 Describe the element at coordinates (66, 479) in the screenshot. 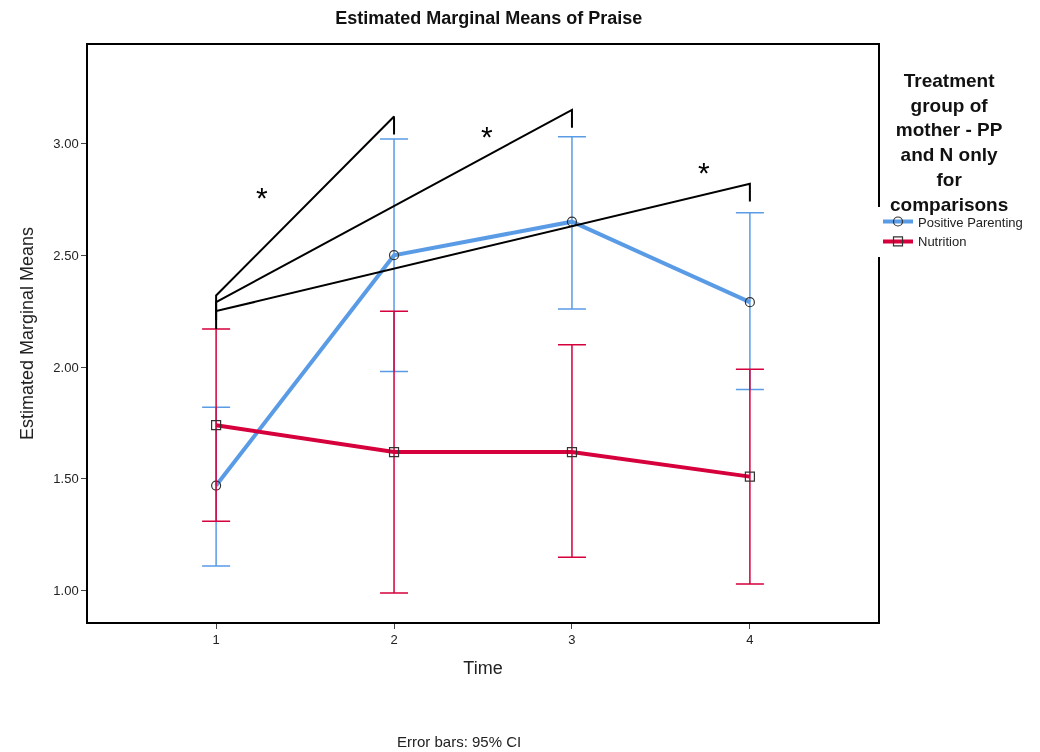

I see `y-tick-label: 1.50` at that location.